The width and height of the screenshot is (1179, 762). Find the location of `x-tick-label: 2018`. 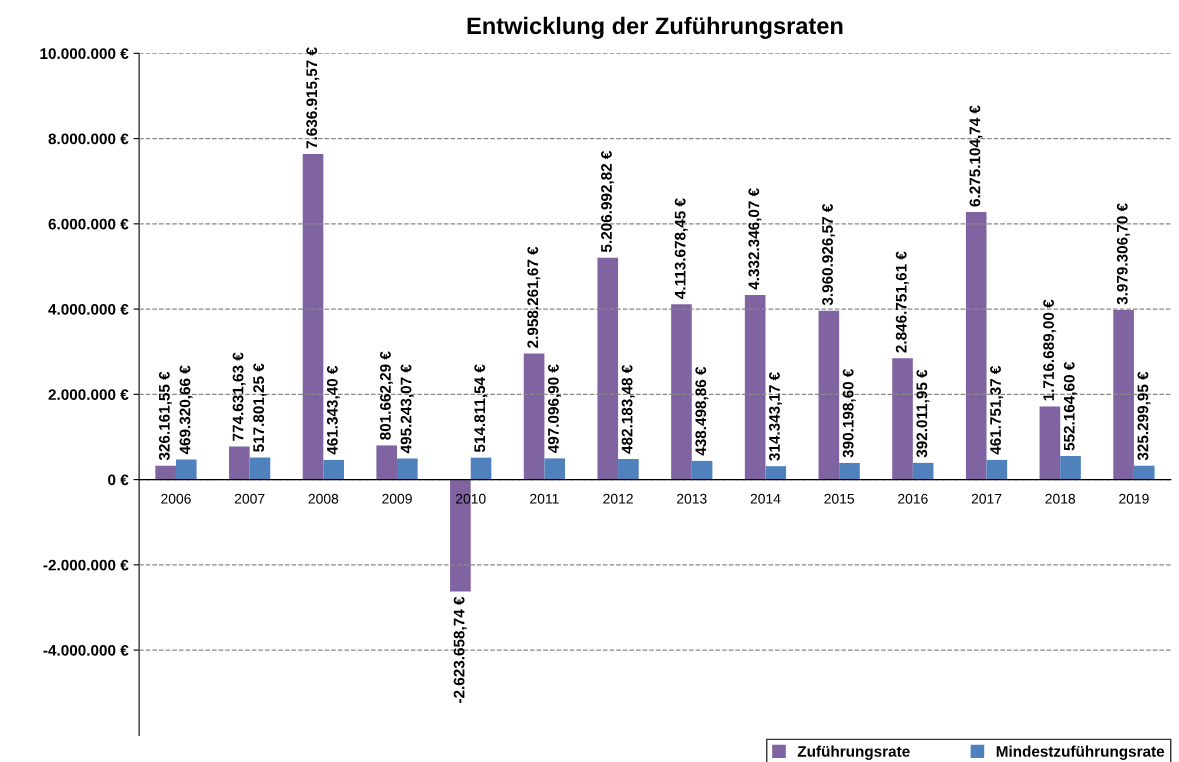

x-tick-label: 2018 is located at coordinates (1060, 498).